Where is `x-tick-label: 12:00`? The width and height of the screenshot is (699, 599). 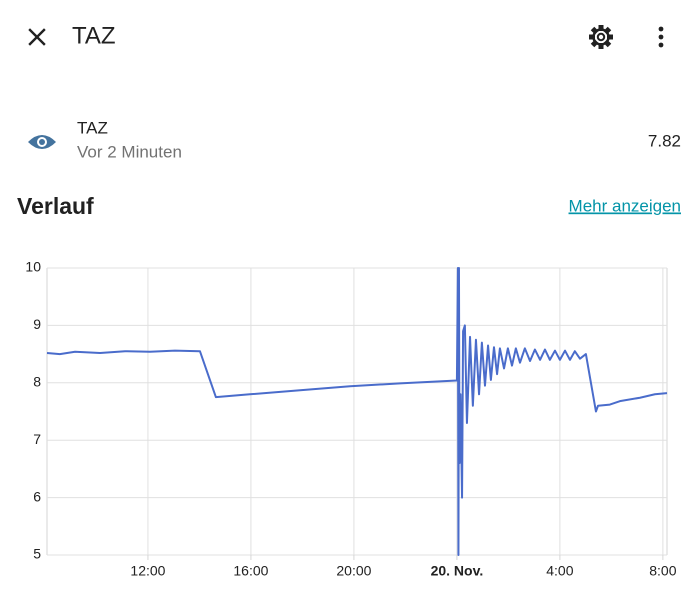
x-tick-label: 12:00 is located at coordinates (147, 571).